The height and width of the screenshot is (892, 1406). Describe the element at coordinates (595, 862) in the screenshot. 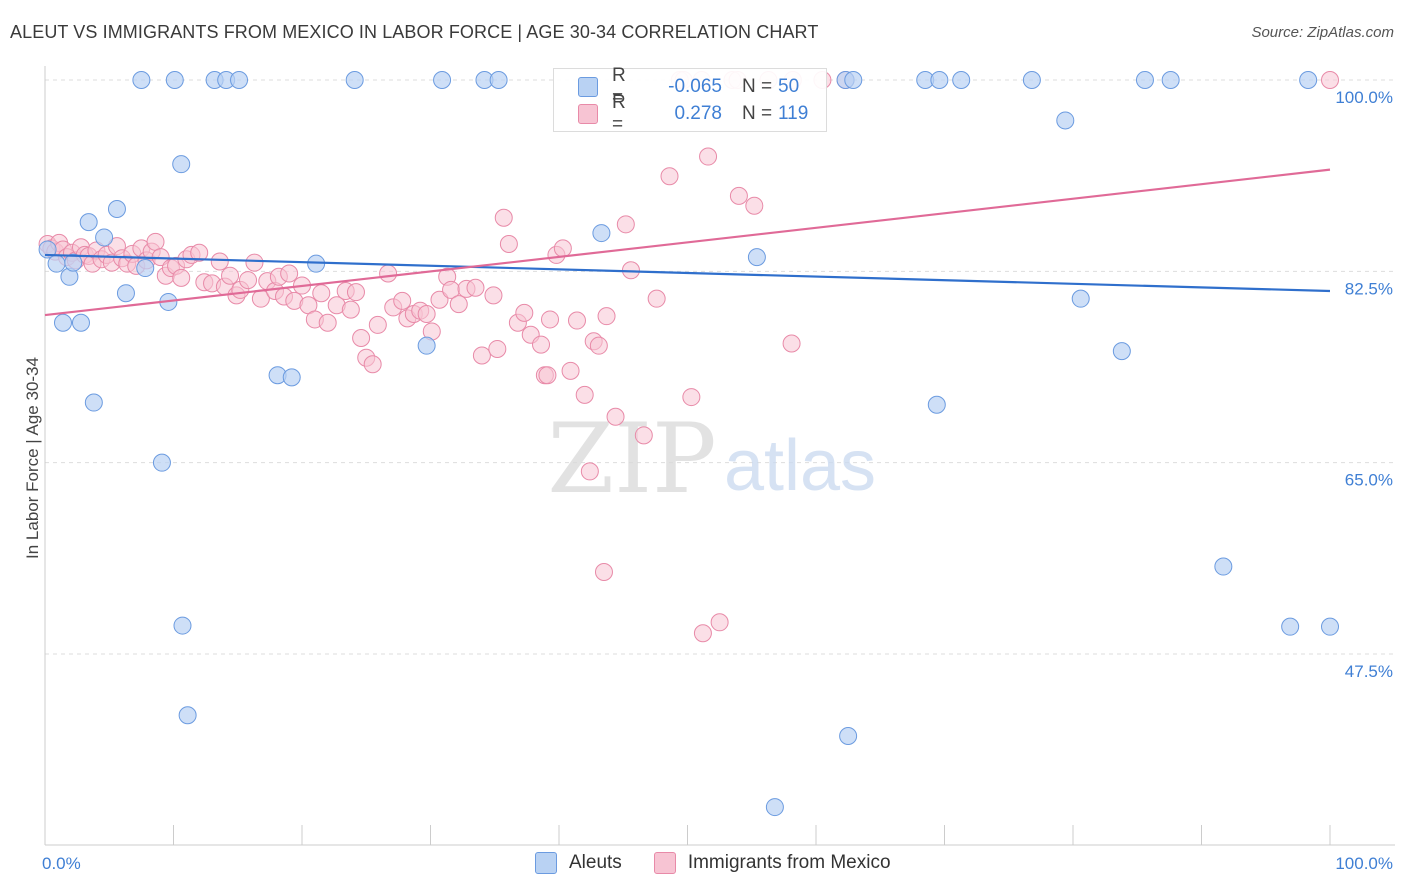

I see `legend-label-aleuts: Aleuts` at that location.